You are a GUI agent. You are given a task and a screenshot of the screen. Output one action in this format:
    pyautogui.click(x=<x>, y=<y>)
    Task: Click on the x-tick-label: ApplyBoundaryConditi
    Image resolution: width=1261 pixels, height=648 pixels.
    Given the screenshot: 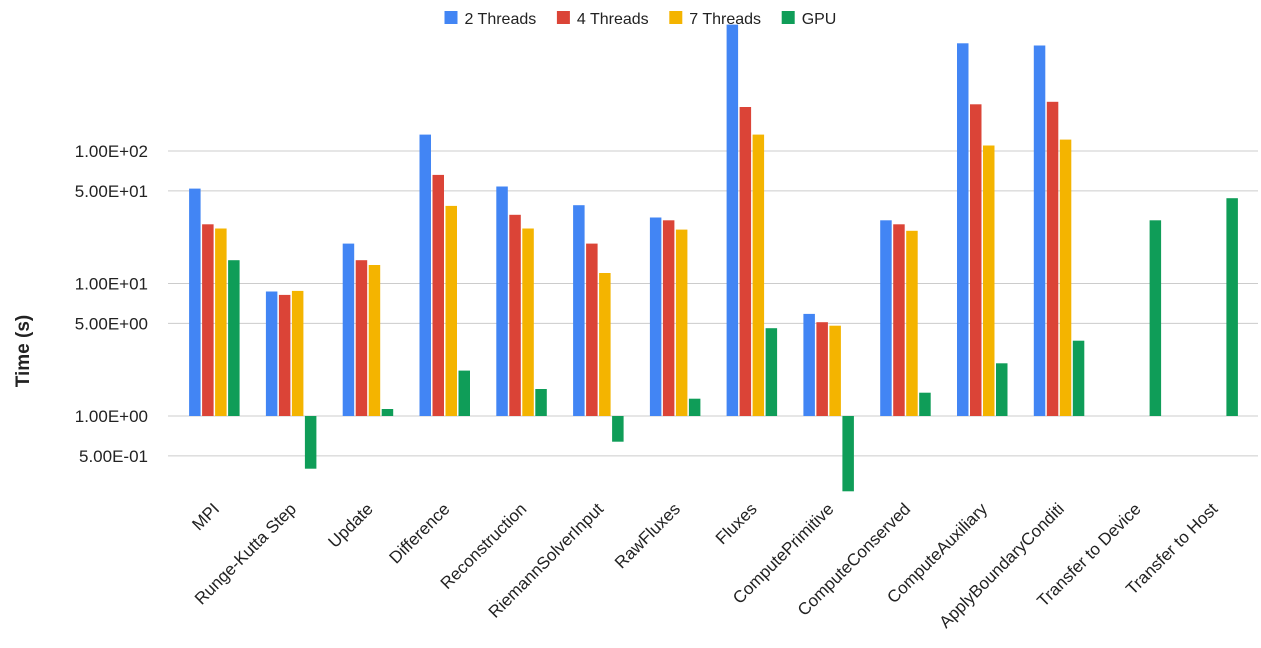 What is the action you would take?
    pyautogui.click(x=1001, y=565)
    